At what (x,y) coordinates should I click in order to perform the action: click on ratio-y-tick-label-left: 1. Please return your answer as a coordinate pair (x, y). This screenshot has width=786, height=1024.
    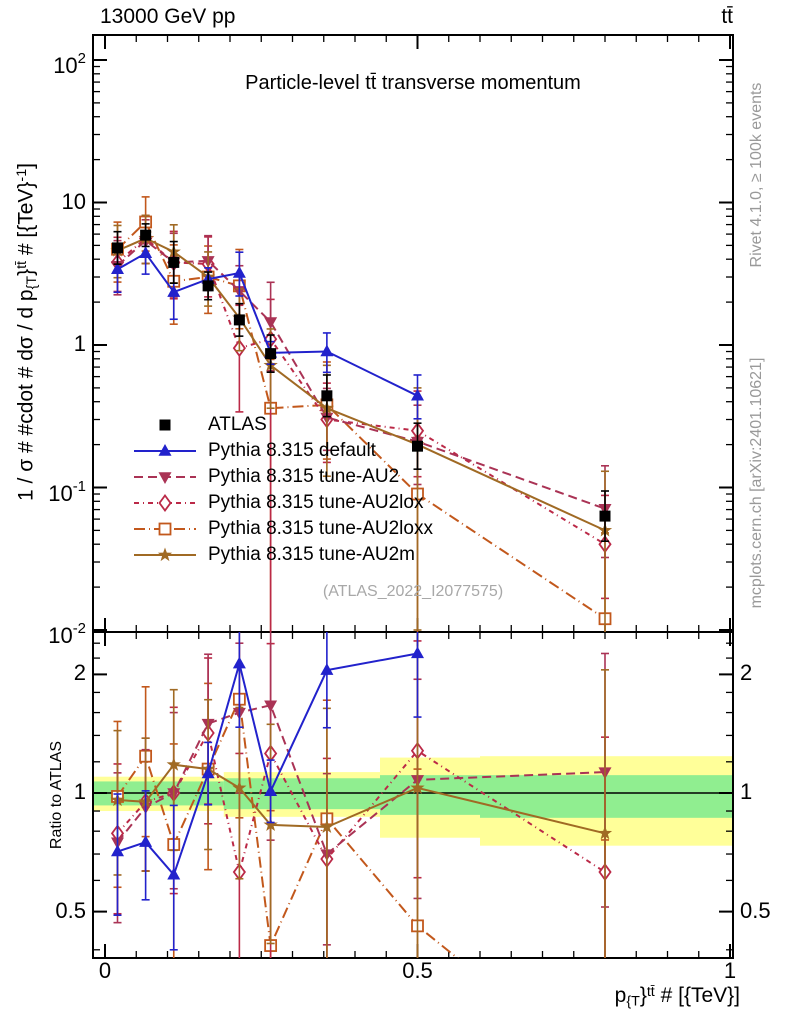
    Looking at the image, I should click on (79, 791).